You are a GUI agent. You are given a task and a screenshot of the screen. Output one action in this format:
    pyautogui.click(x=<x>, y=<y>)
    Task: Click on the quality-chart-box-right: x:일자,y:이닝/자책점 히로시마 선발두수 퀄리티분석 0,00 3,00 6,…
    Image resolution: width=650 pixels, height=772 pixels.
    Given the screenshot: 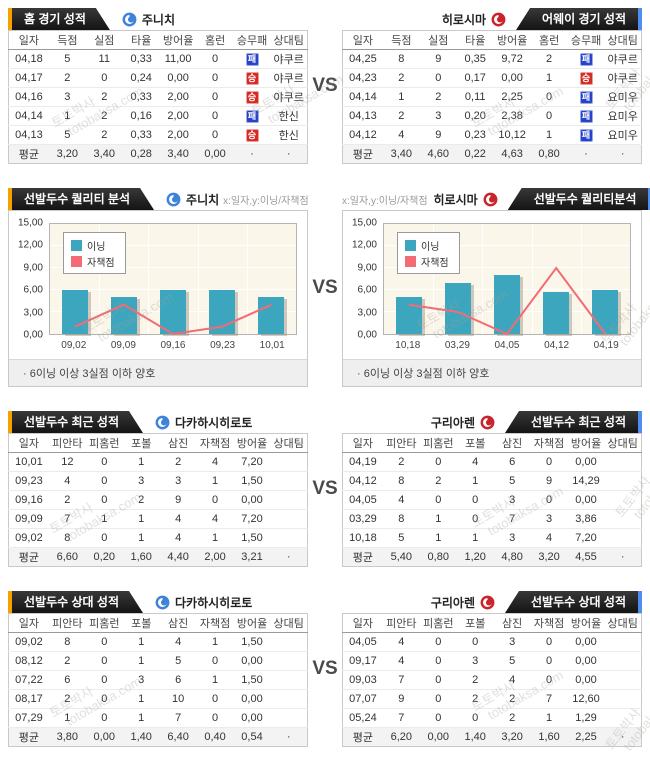 What is the action you would take?
    pyautogui.click(x=496, y=287)
    